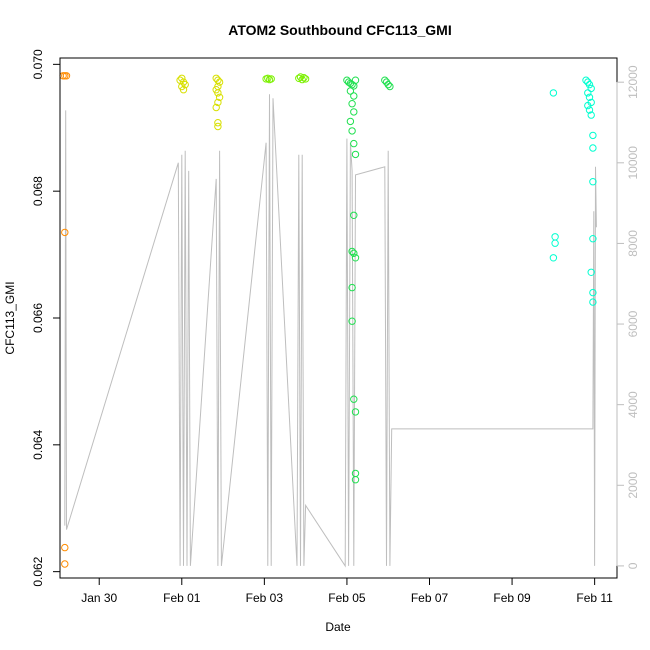  I want to click on x-tick-label: Feb 11, so click(594, 598).